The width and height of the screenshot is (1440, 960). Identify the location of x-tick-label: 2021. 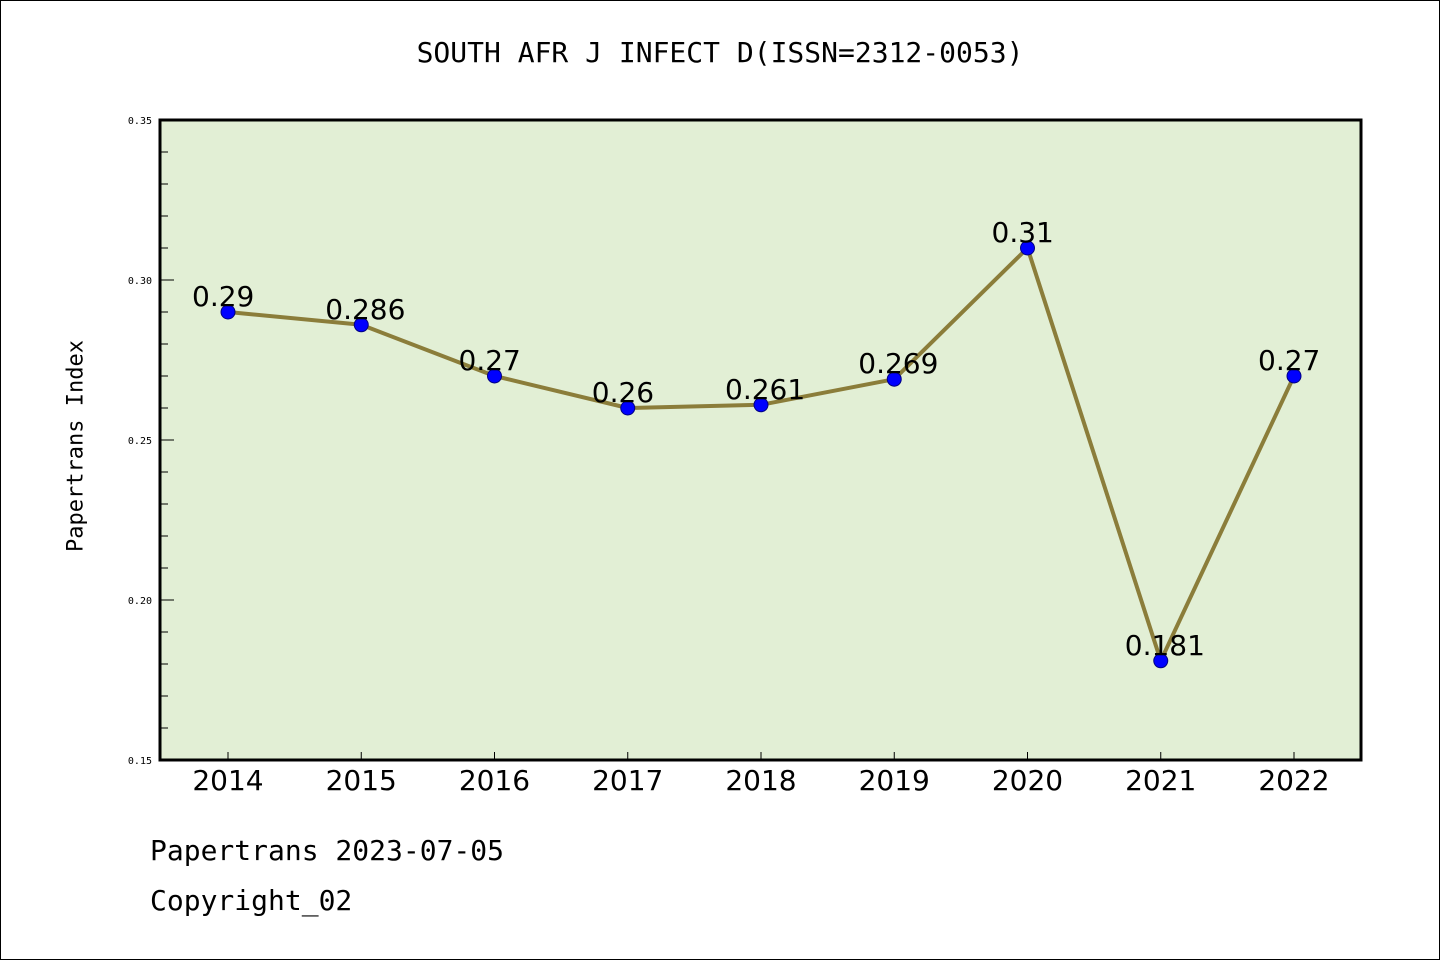
(1160, 780).